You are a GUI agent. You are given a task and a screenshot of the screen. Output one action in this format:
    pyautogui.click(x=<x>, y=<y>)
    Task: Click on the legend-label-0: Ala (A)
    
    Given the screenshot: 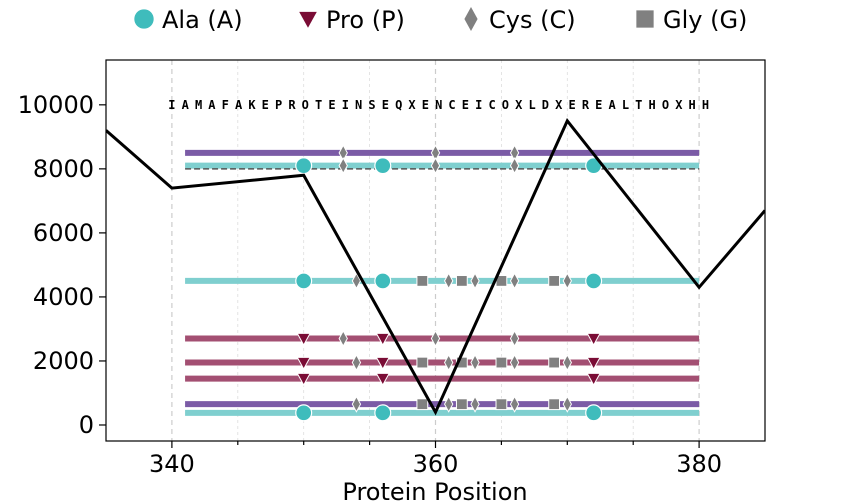 What is the action you would take?
    pyautogui.click(x=202, y=20)
    